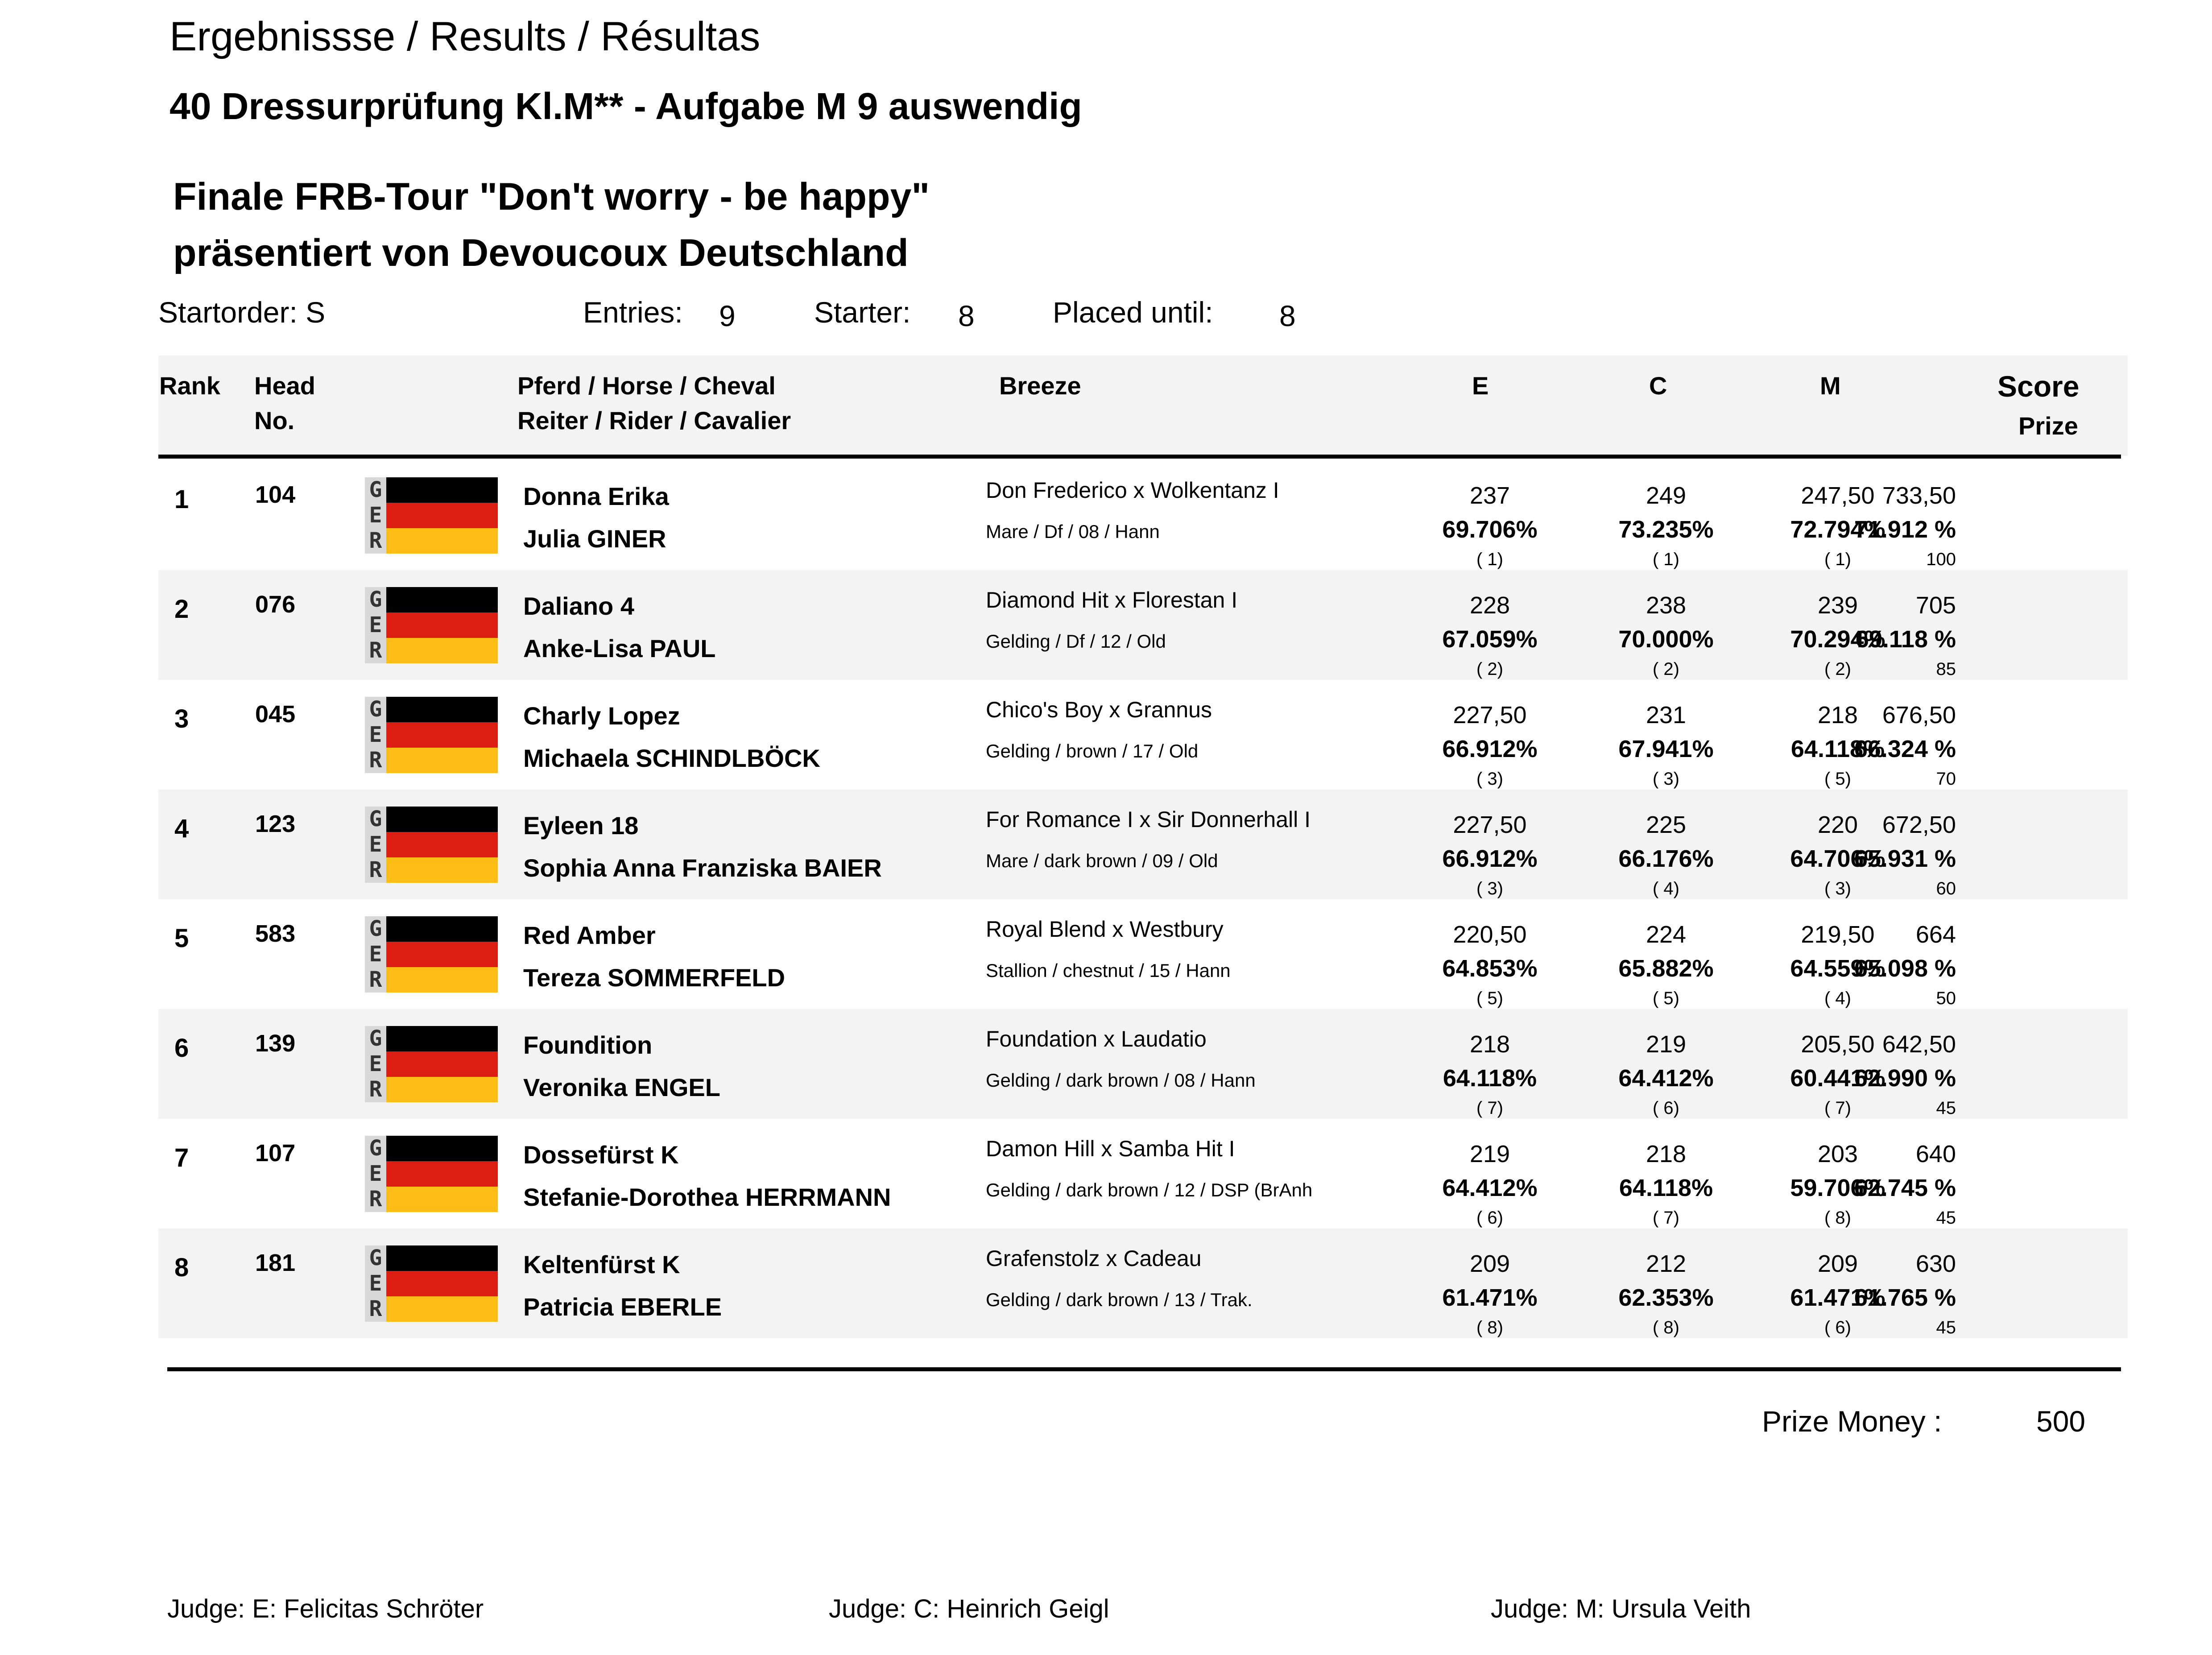  I want to click on percentage: 69.706%, so click(1490, 529).